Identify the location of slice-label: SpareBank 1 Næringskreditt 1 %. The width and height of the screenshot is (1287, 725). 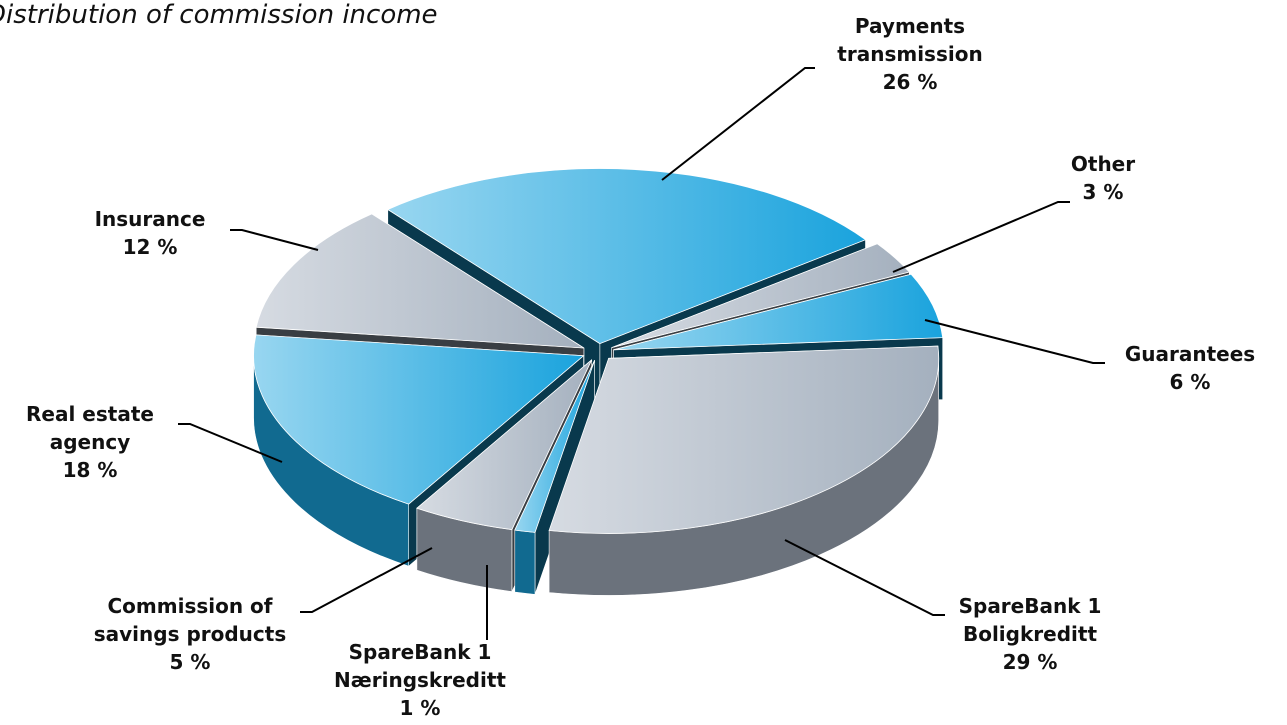
(420, 680).